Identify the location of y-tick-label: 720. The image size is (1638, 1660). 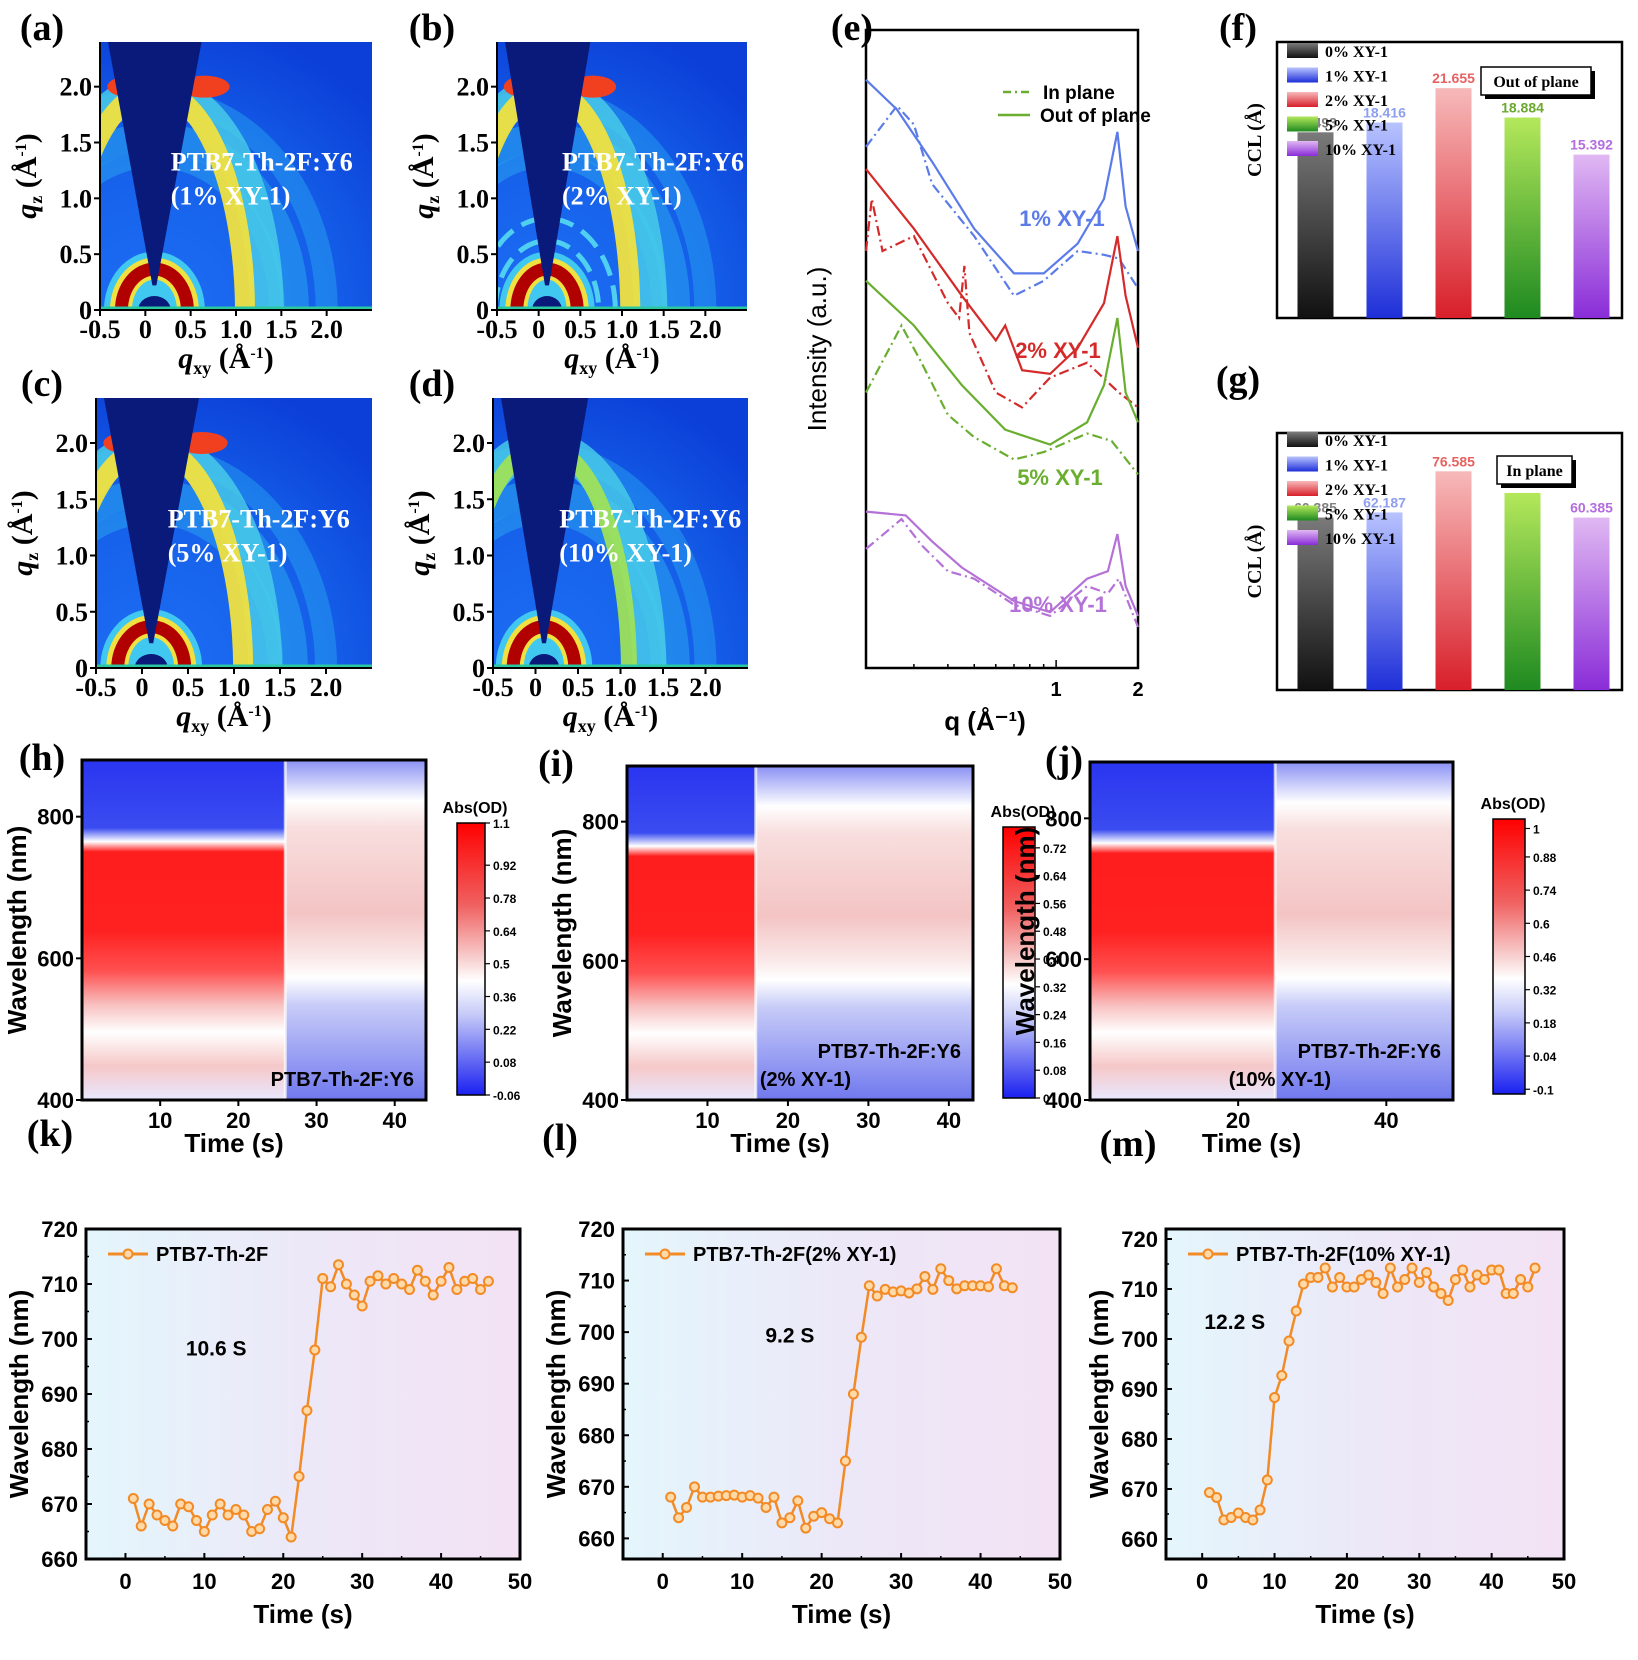
(596, 1229).